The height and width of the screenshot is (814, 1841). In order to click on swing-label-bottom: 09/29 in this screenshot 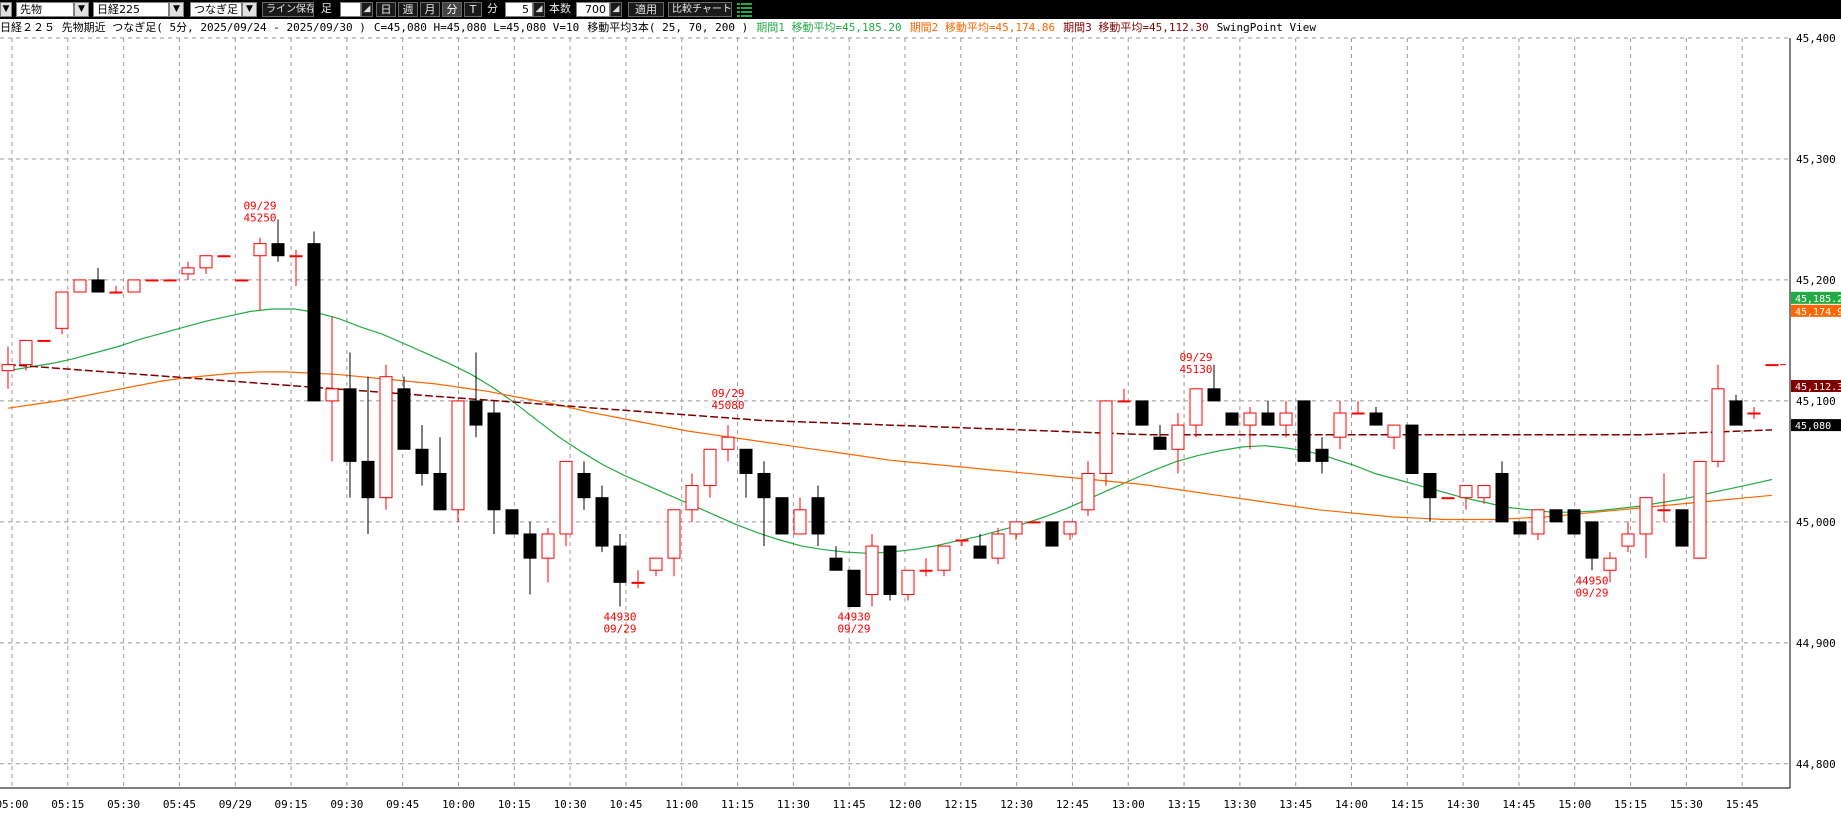, I will do `click(1591, 592)`.